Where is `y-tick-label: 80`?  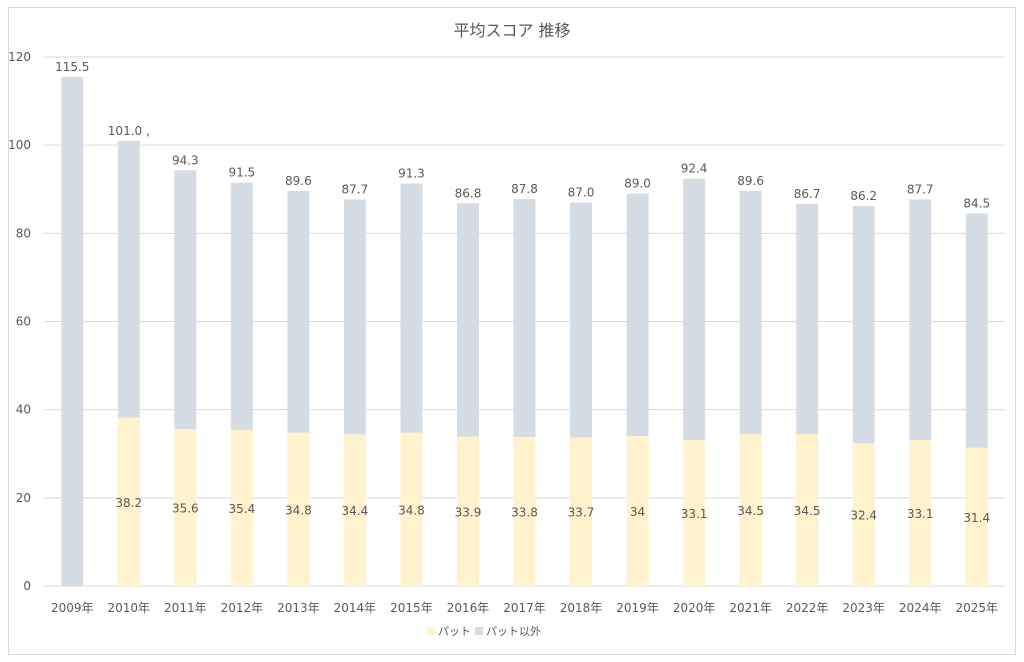
y-tick-label: 80 is located at coordinates (23, 233).